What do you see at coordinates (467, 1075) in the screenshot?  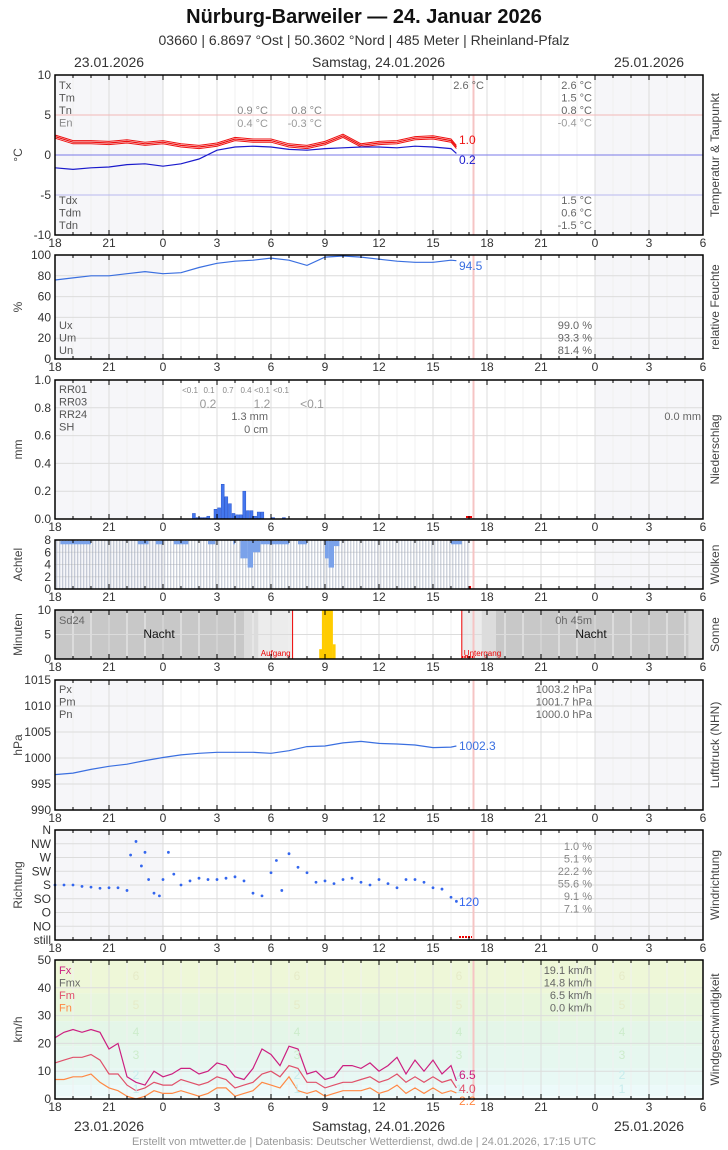 I see `last-fx: 6.5` at bounding box center [467, 1075].